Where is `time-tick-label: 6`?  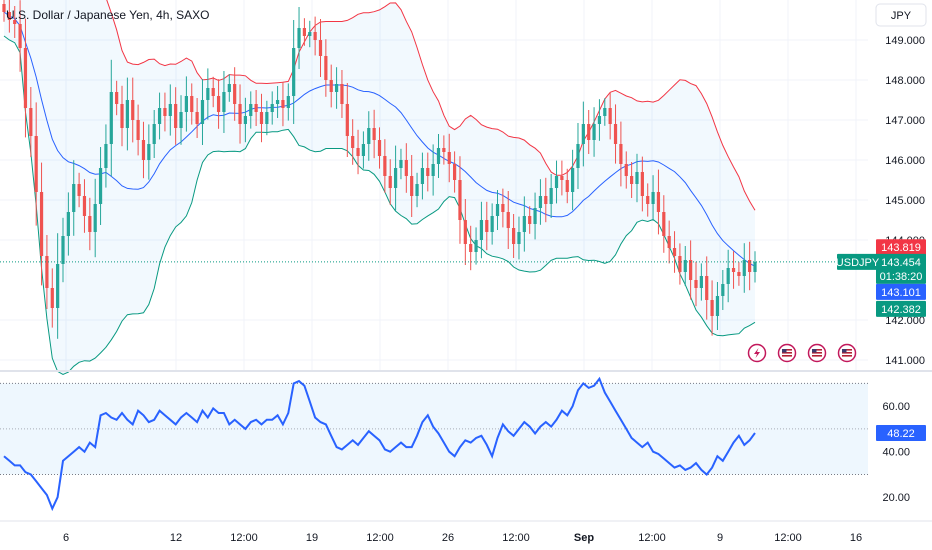 time-tick-label: 6 is located at coordinates (66, 538).